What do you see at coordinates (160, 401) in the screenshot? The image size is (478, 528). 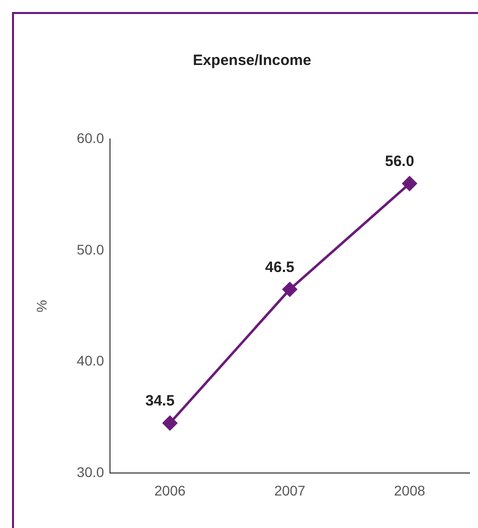 I see `data-label: 34.5` at bounding box center [160, 401].